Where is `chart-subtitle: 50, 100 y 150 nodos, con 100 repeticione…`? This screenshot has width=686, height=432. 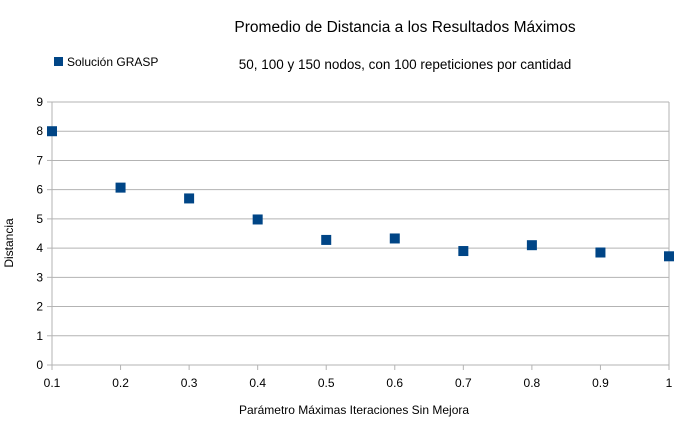
chart-subtitle: 50, 100 y 150 nodos, con 100 repeticione… is located at coordinates (405, 64).